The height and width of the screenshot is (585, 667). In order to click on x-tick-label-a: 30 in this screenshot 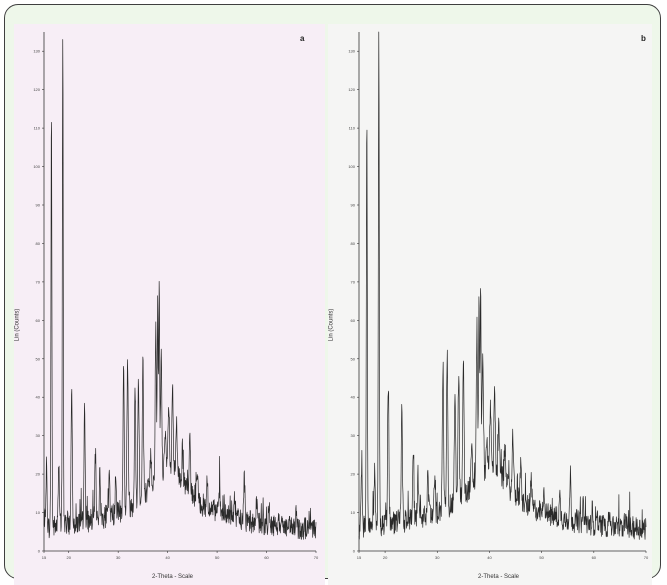, I will do `click(118, 557)`.